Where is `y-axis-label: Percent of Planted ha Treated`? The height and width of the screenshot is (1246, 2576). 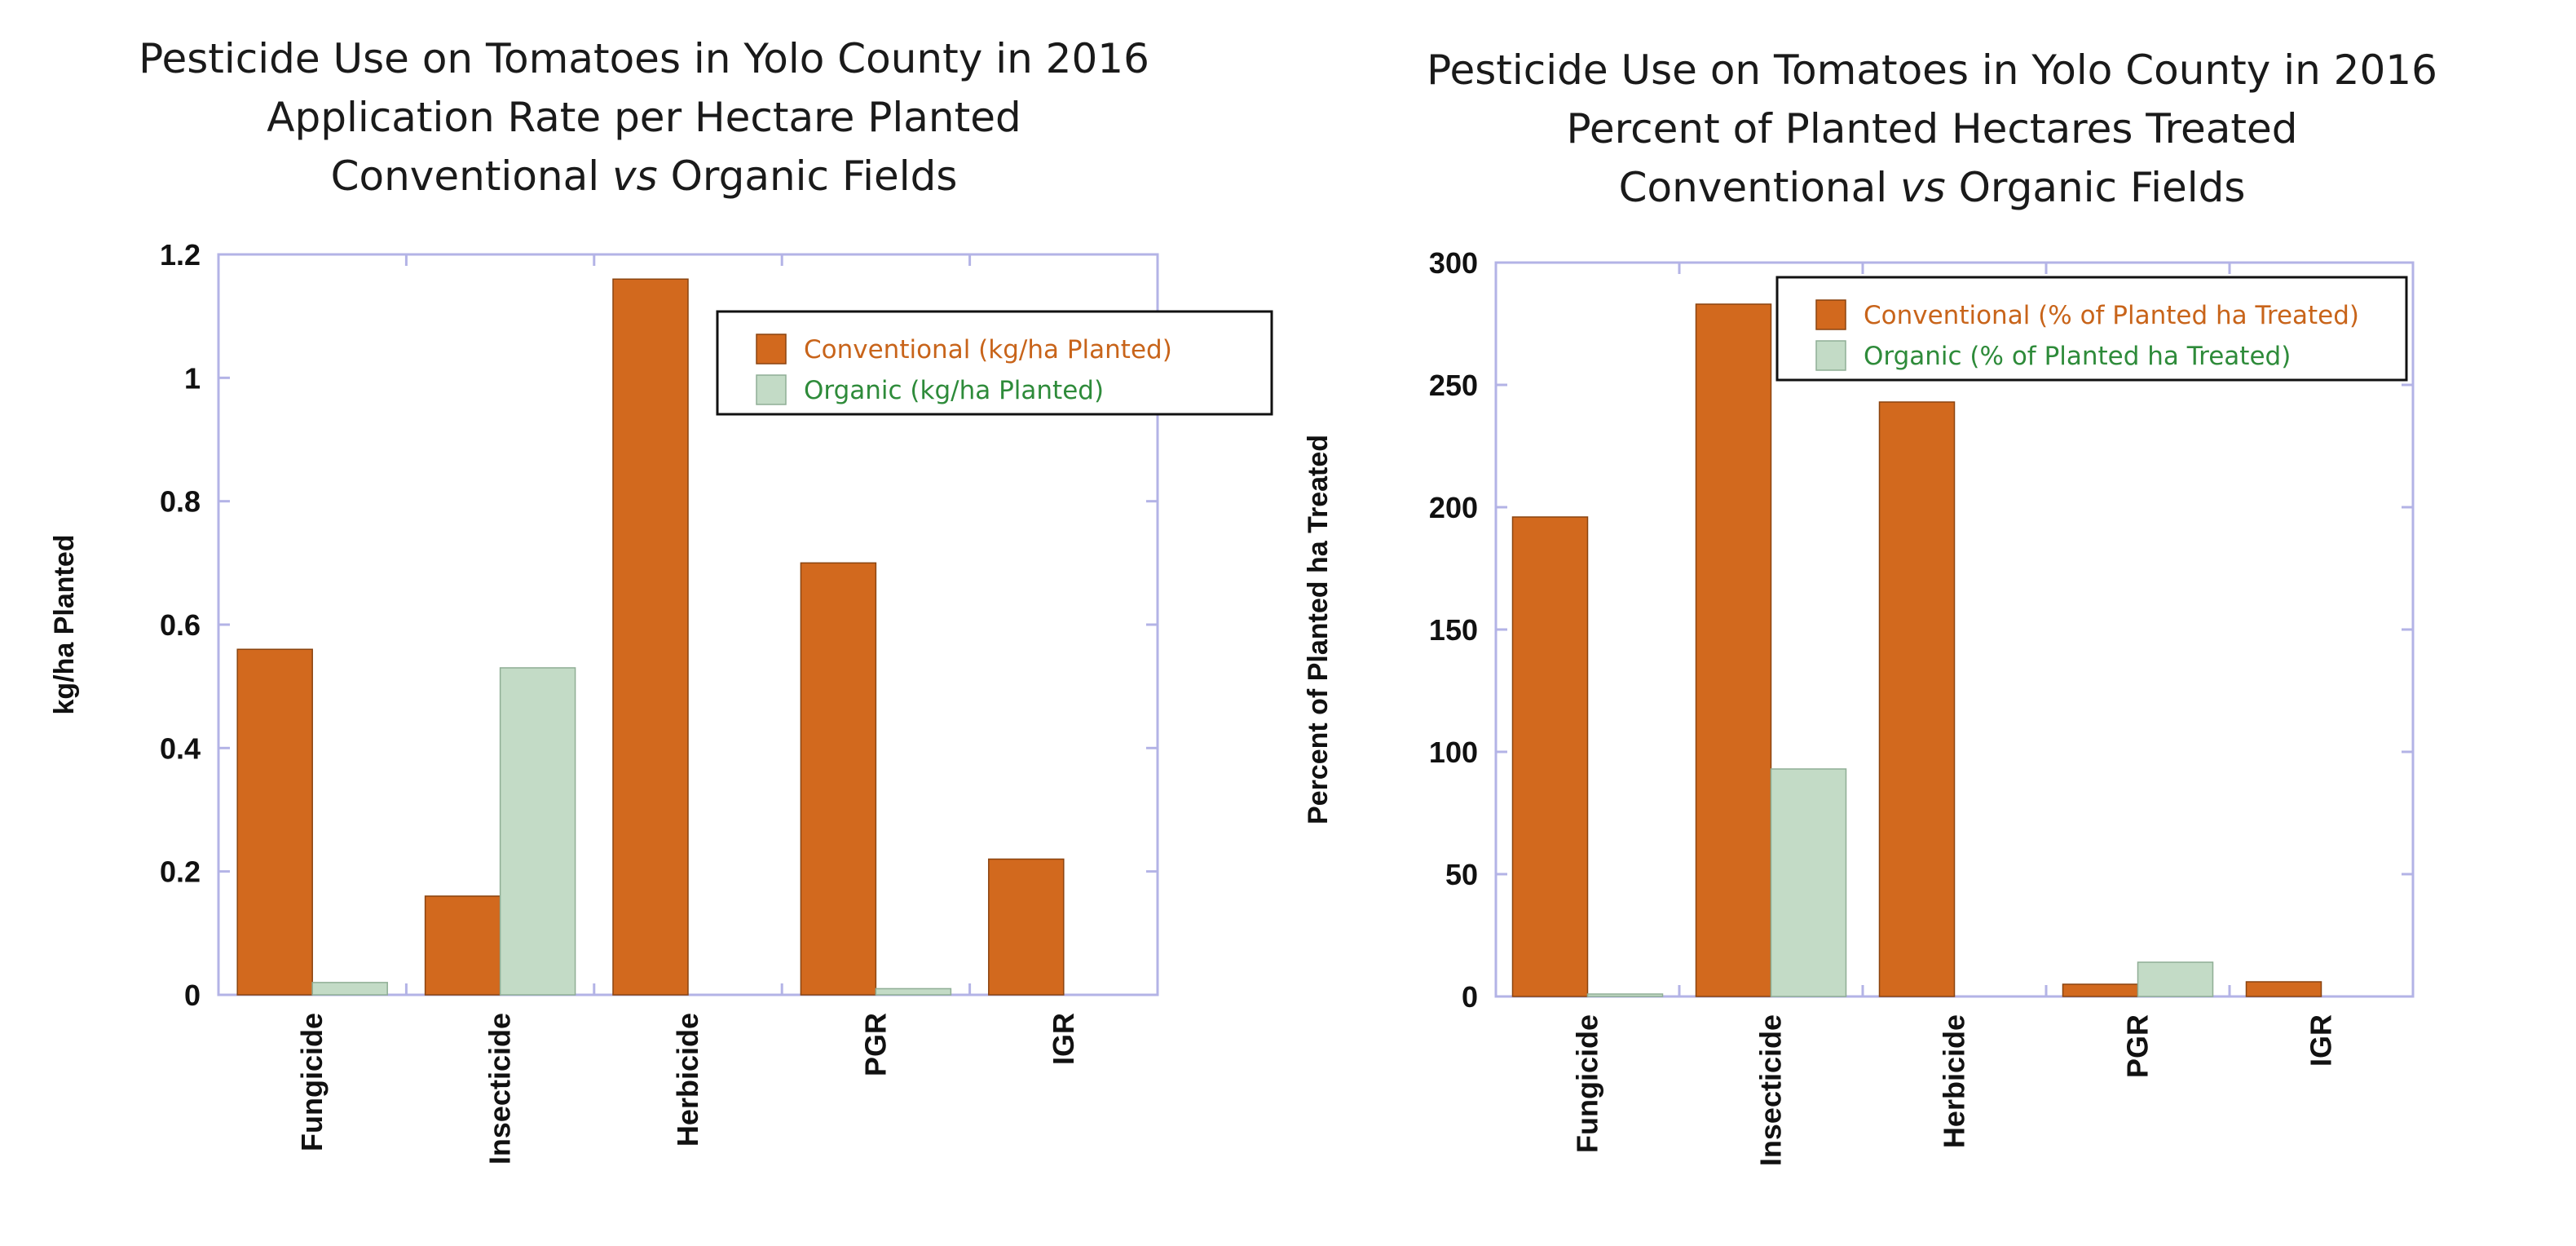
y-axis-label: Percent of Planted ha Treated is located at coordinates (1318, 629).